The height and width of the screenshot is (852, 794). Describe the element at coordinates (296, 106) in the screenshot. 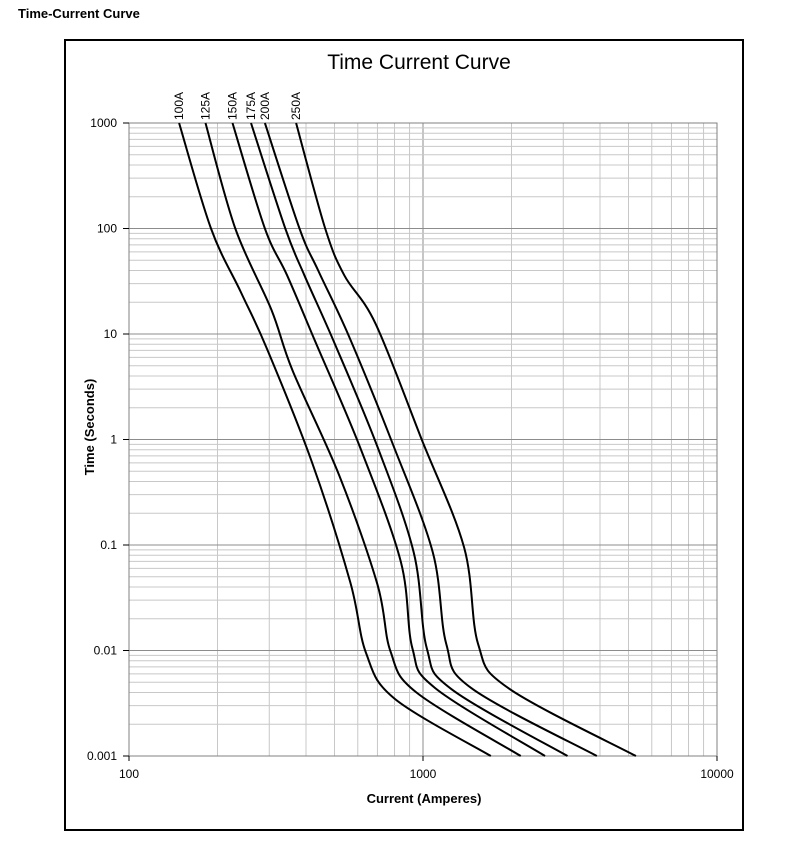

I see `series-label-250a: 250A` at that location.